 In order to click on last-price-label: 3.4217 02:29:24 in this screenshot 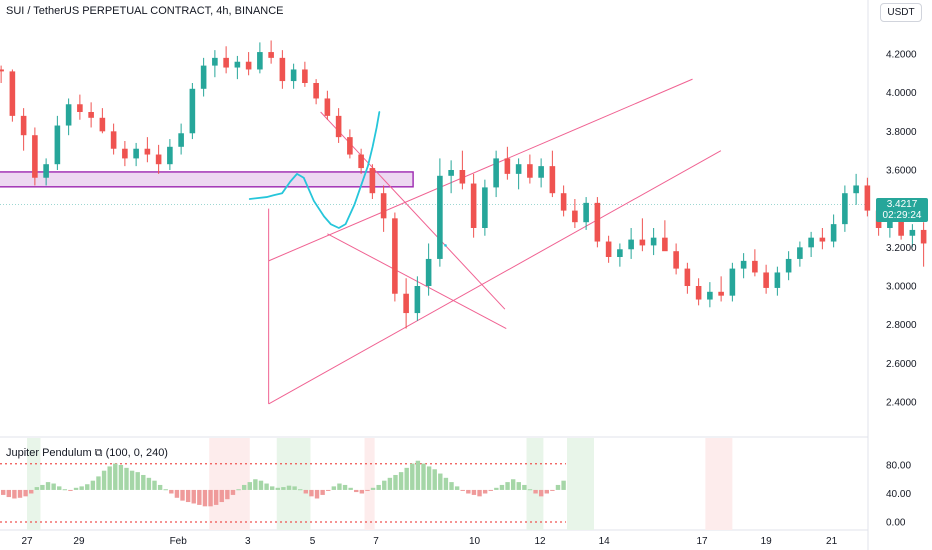, I will do `click(902, 210)`.